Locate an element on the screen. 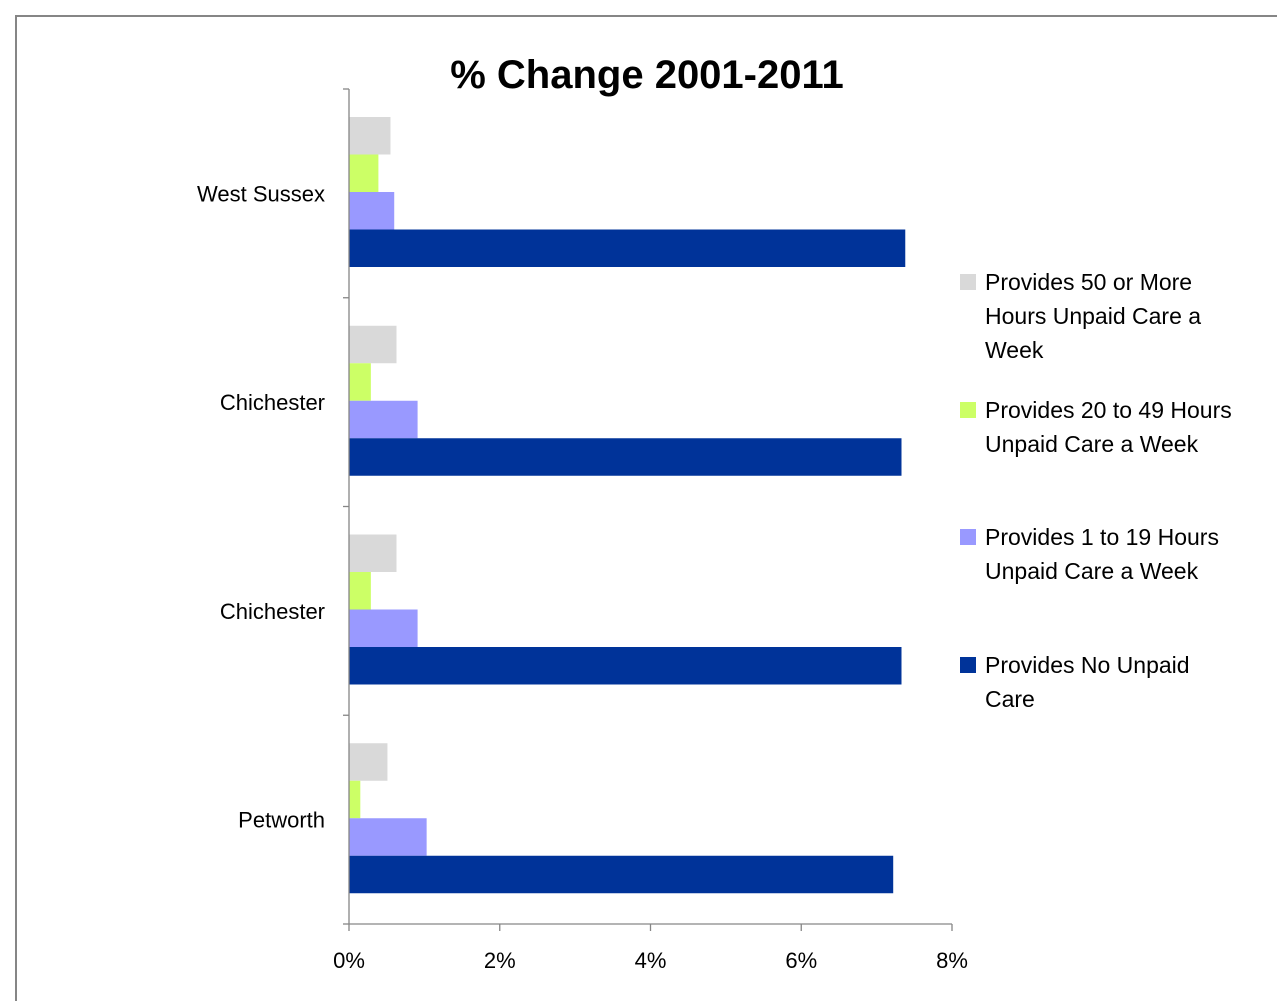  legend-label-line: Provides 1 to 19 Hours is located at coordinates (1102, 537).